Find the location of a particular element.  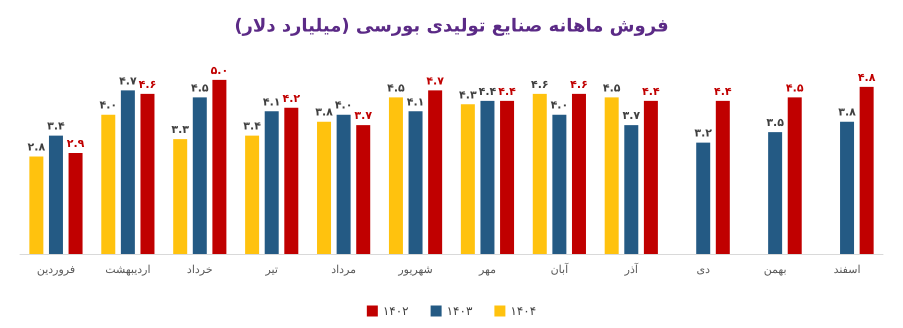

legend-label: ۱۴۰۲ is located at coordinates (395, 311).